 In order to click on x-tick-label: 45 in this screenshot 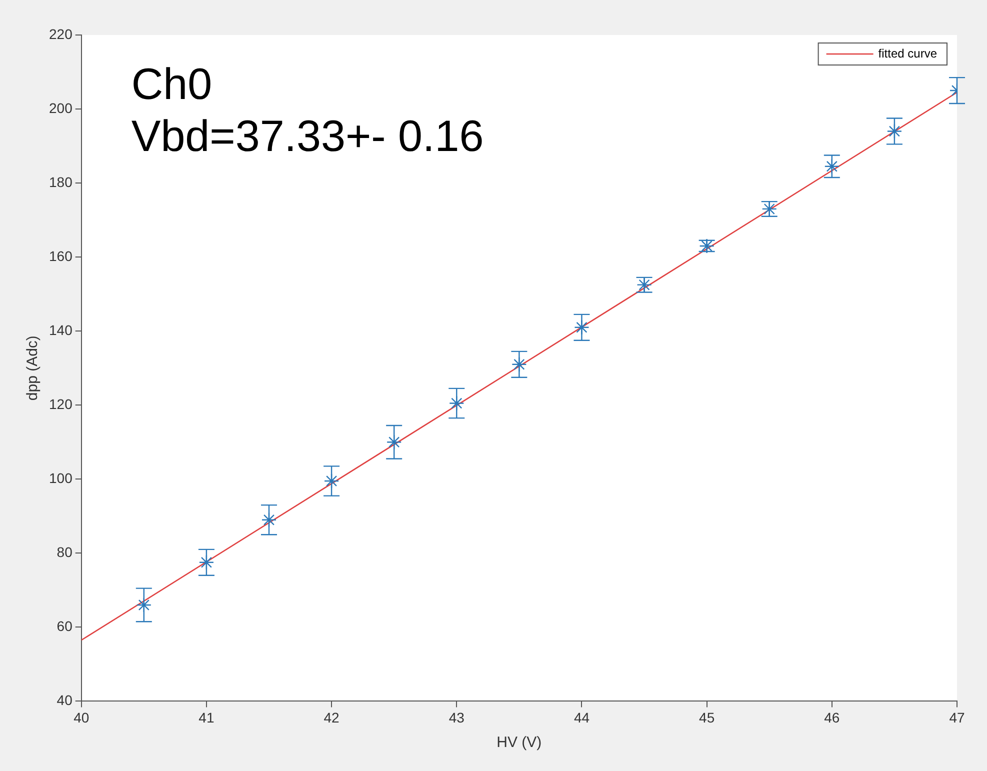, I will do `click(707, 717)`.